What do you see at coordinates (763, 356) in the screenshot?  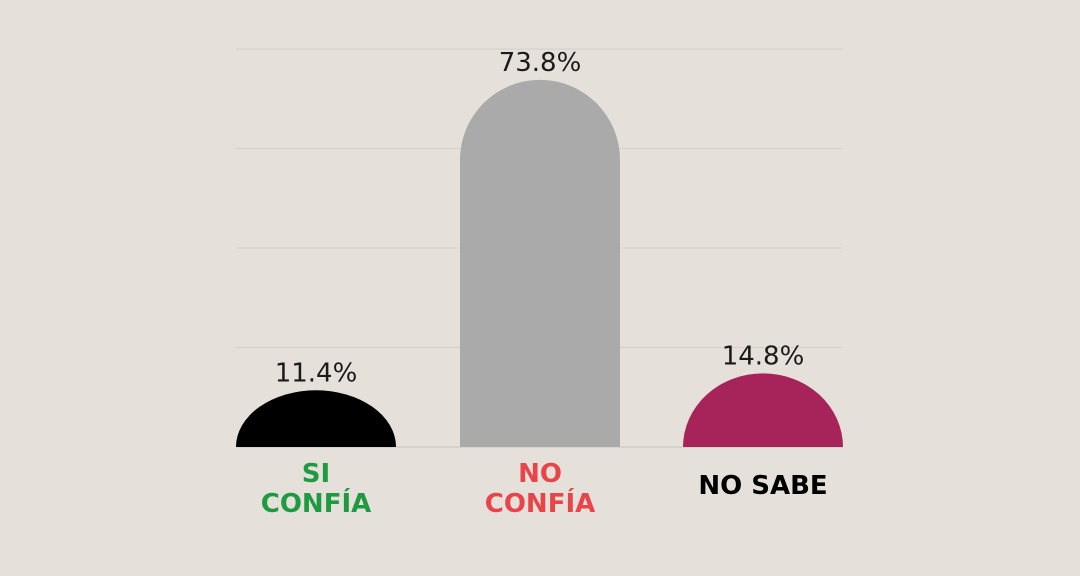 I see `data-label: 14.8%` at bounding box center [763, 356].